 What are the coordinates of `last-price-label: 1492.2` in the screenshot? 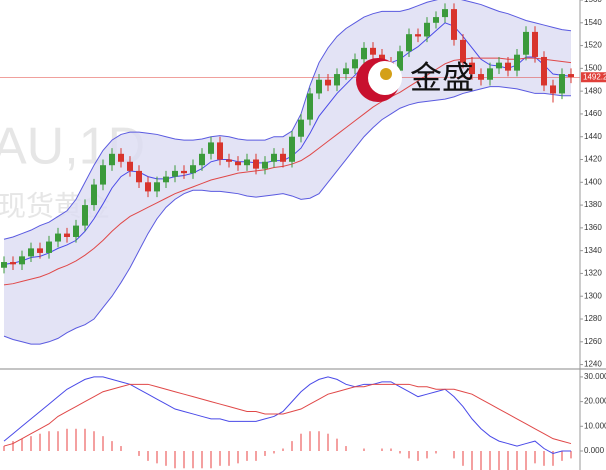 It's located at (594, 76).